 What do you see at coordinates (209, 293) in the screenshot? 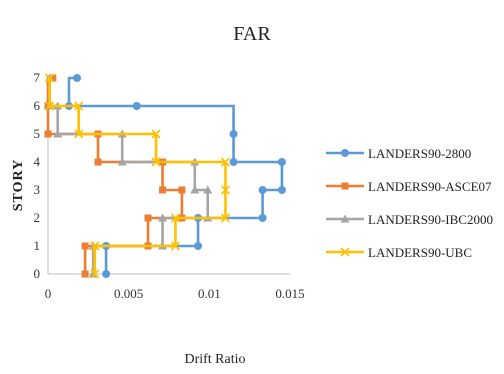
I see `x-tick-label: 0.01` at bounding box center [209, 293].